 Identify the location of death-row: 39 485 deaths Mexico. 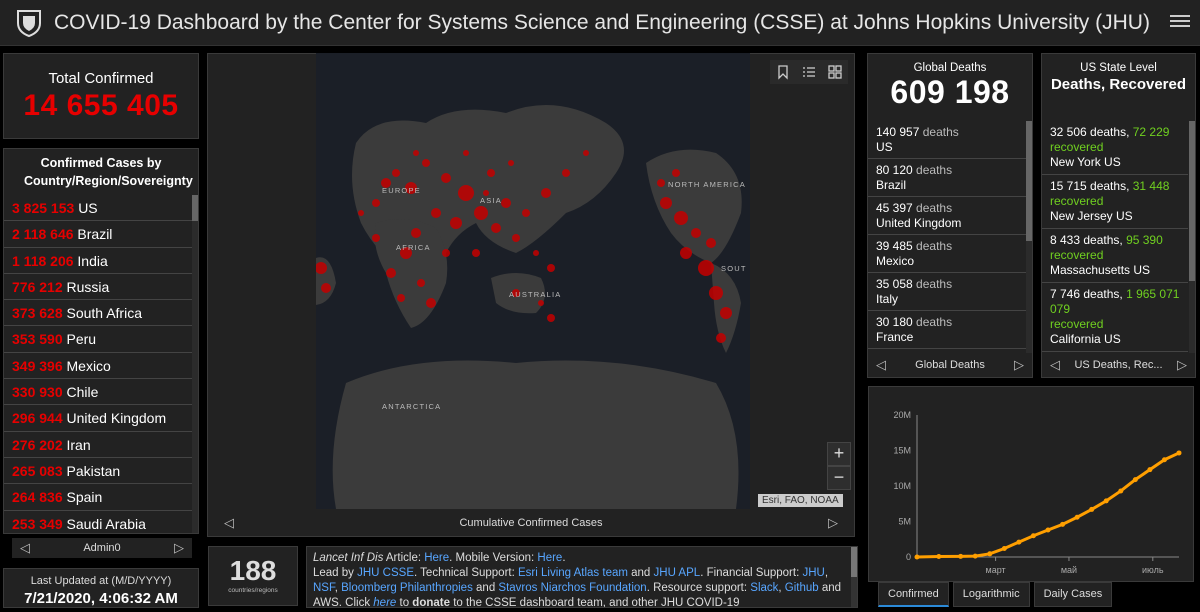
(948, 254).